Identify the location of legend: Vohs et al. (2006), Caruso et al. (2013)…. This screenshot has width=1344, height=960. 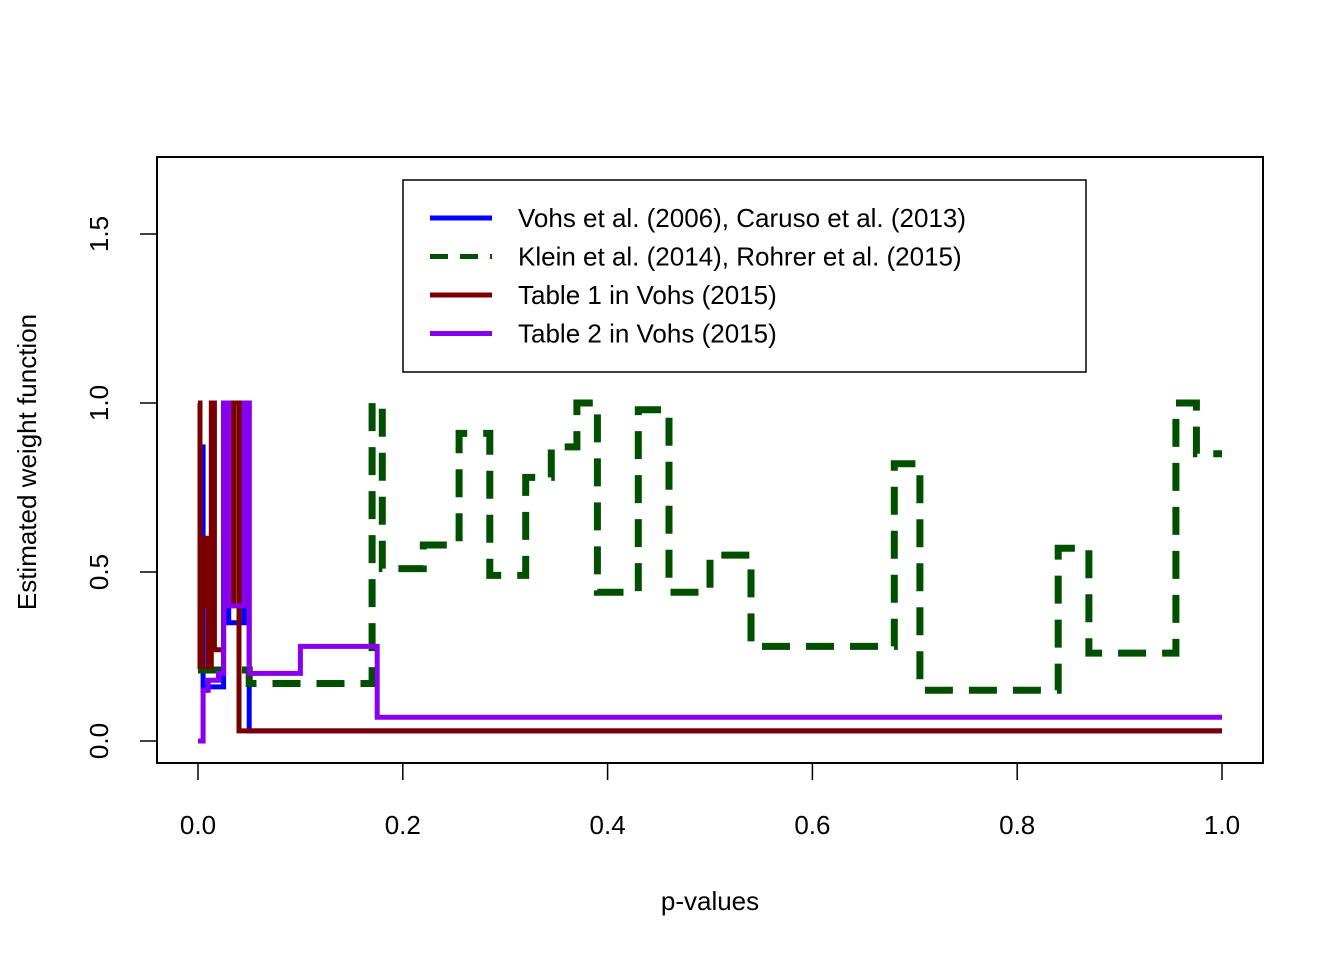
(744, 276).